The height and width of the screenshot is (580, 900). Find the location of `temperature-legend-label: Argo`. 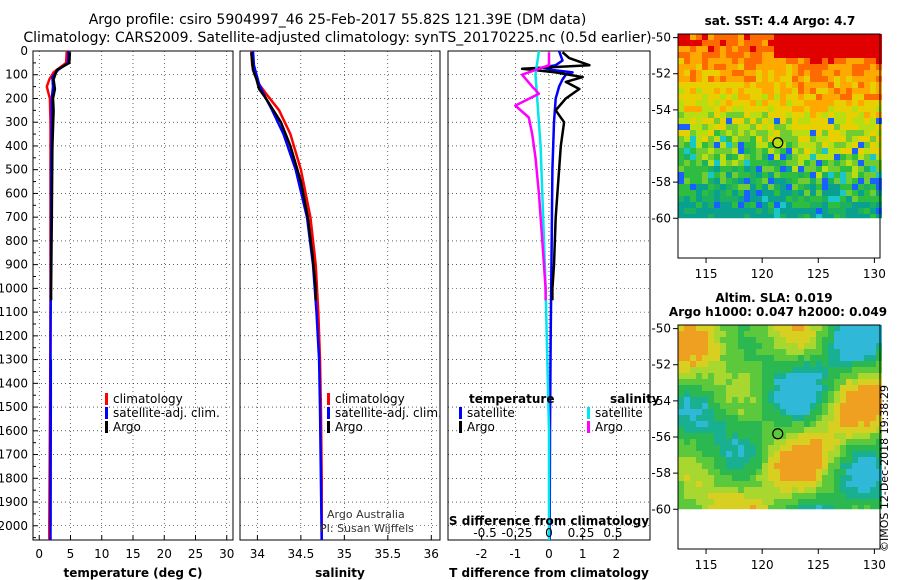

temperature-legend-label: Argo is located at coordinates (127, 427).